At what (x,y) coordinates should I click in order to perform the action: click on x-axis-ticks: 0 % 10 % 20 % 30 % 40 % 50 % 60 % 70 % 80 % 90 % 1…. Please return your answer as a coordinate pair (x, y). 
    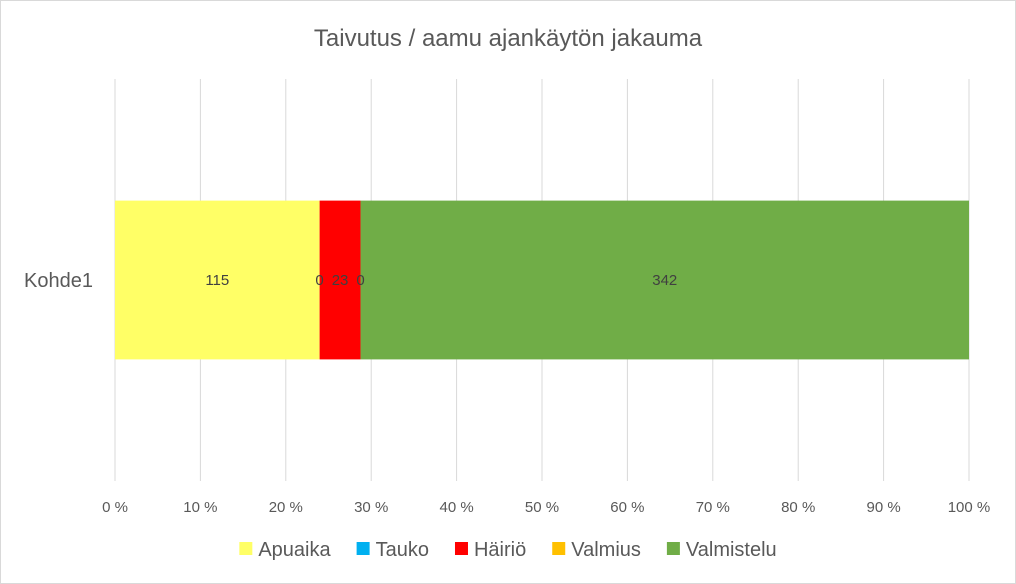
    Looking at the image, I should click on (546, 507).